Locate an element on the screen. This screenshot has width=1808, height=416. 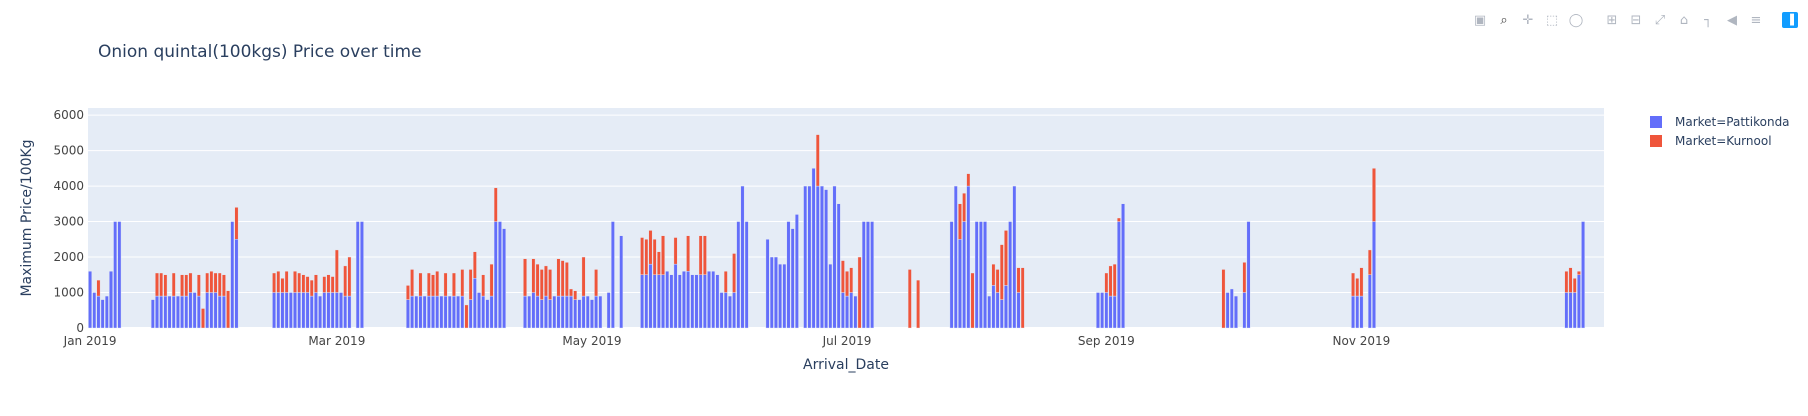
pan-icon: ✛ is located at coordinates (1528, 20).